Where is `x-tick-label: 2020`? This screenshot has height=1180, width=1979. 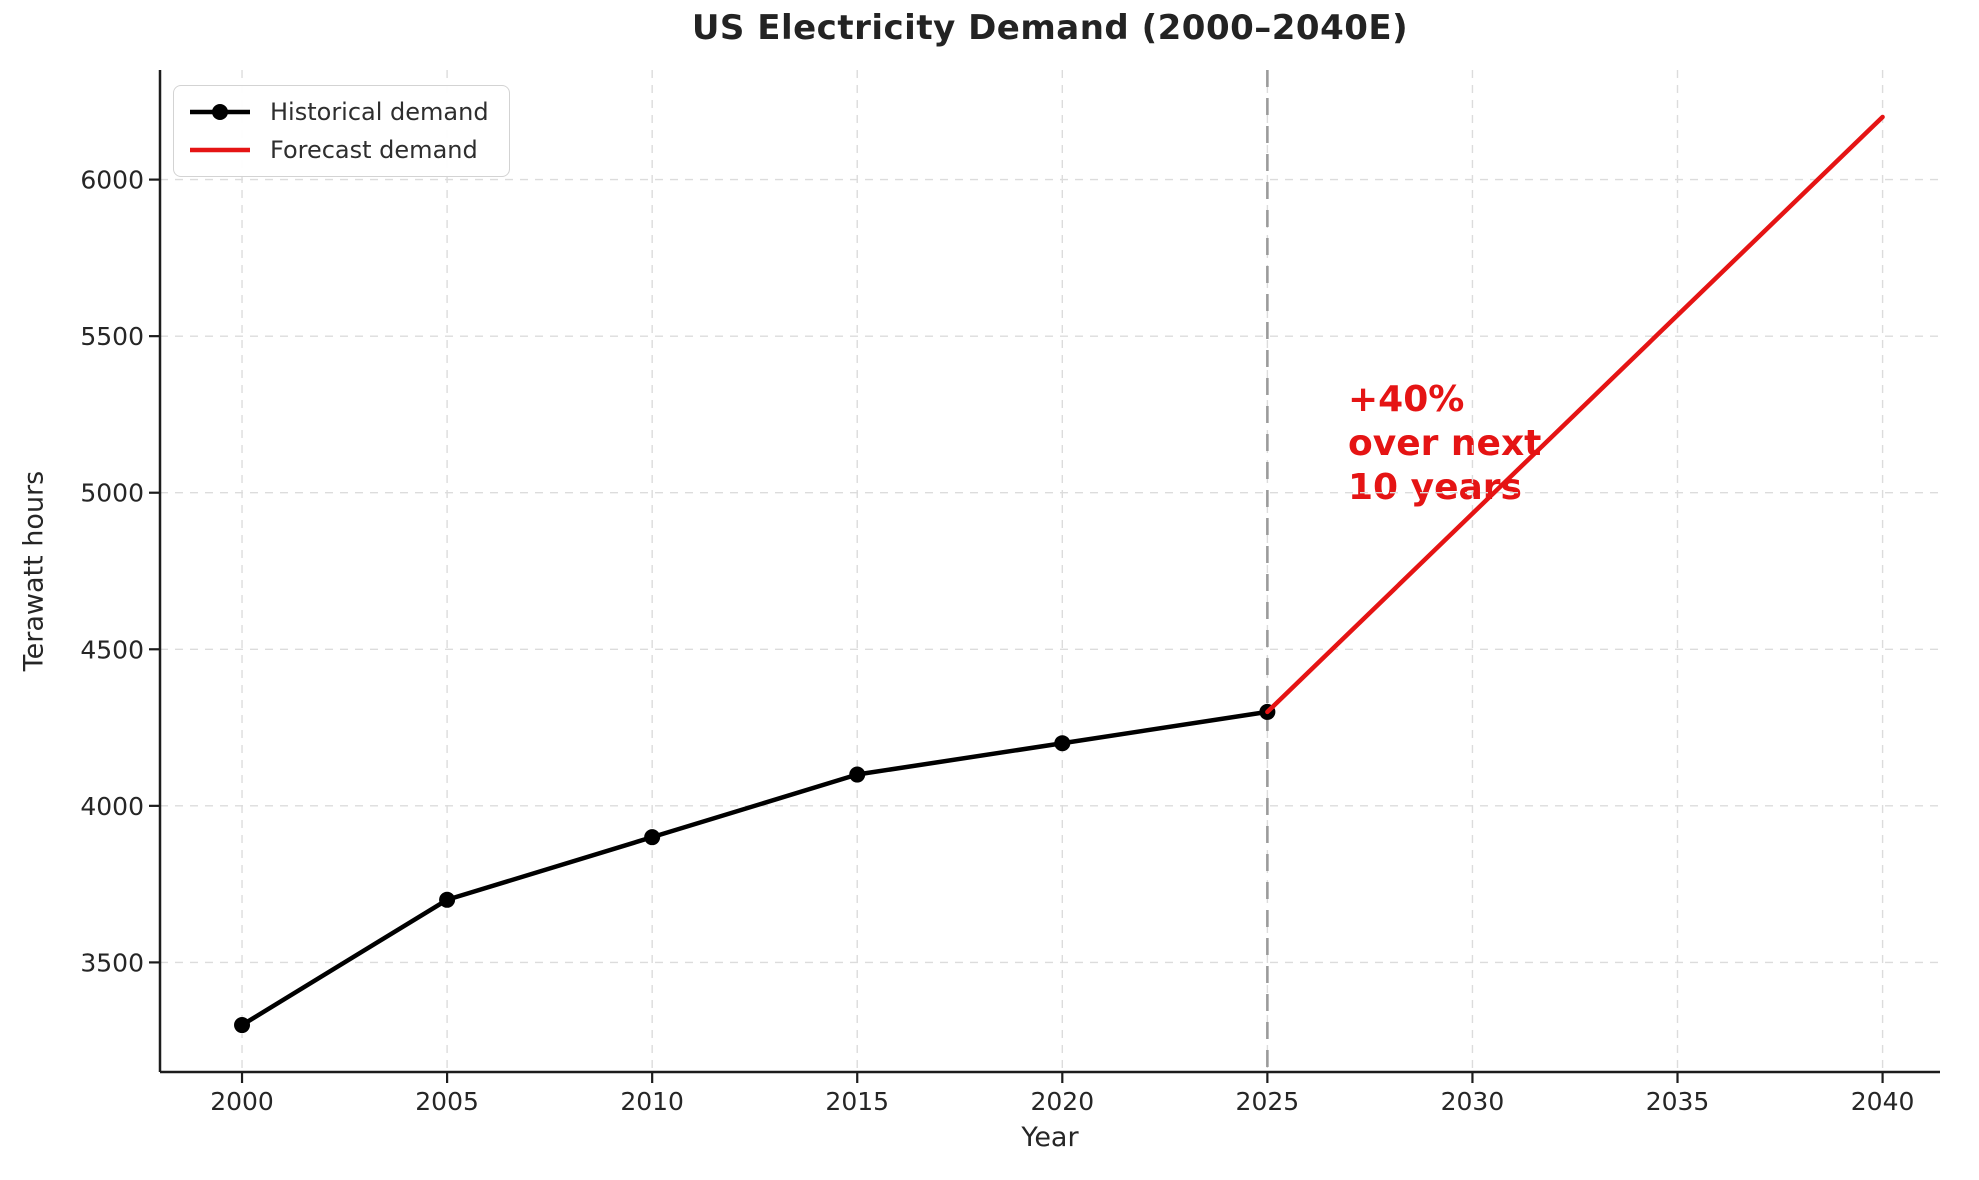
x-tick-label: 2020 is located at coordinates (1062, 1101).